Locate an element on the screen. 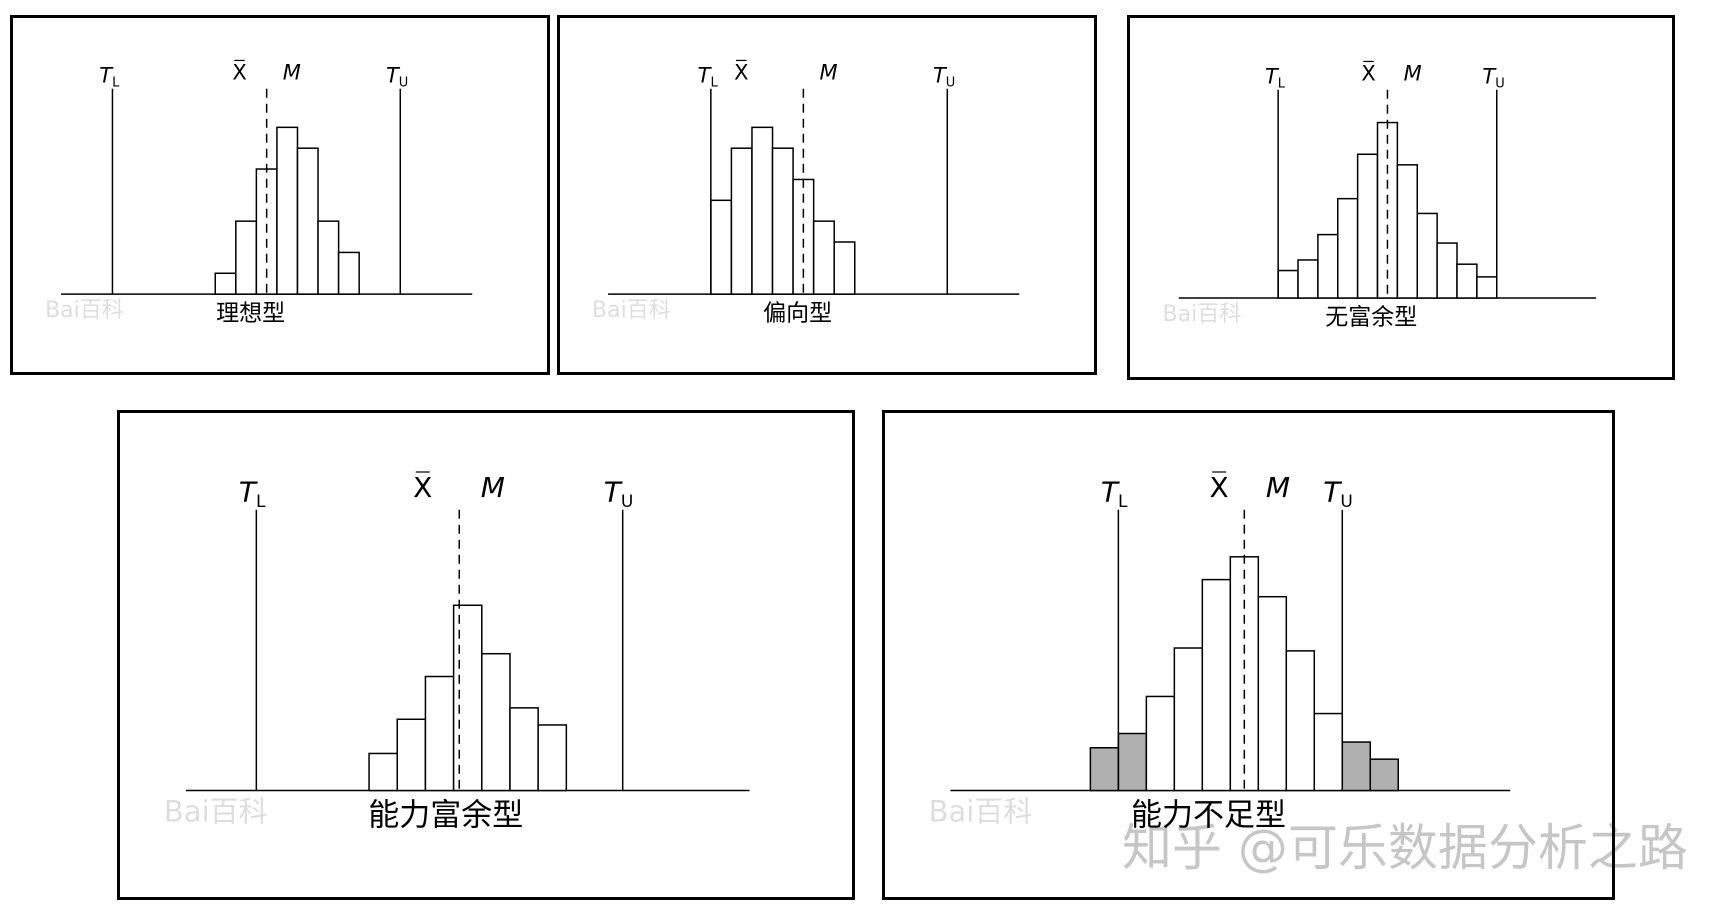 Image resolution: width=1727 pixels, height=910 pixels. zhihu-watermark: 知乎 @可乐数据分析之路 is located at coordinates (1405, 848).